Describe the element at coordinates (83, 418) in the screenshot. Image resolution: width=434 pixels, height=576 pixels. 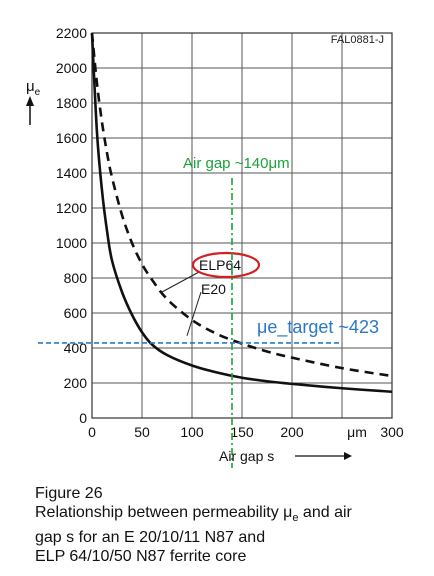
I see `y-tick-label: 0` at that location.